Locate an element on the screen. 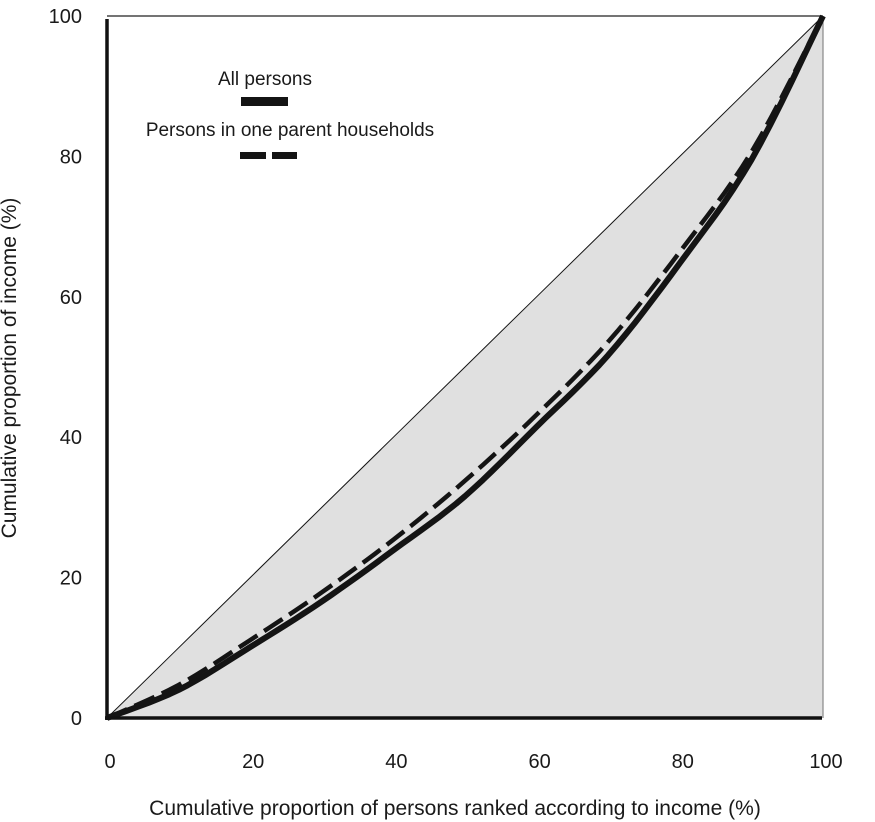 This screenshot has width=875, height=822. x-axis-ticks: 0 20 40 60 80 100 is located at coordinates (473, 762).